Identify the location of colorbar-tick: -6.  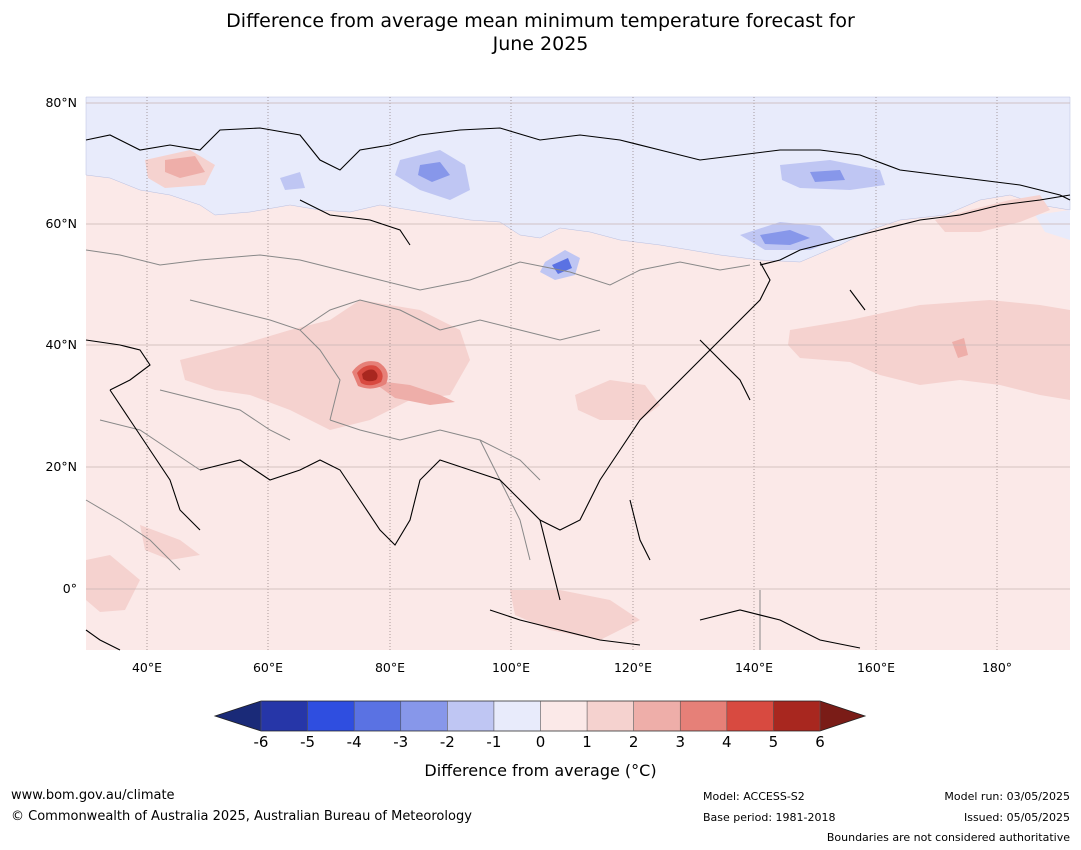
(261, 742).